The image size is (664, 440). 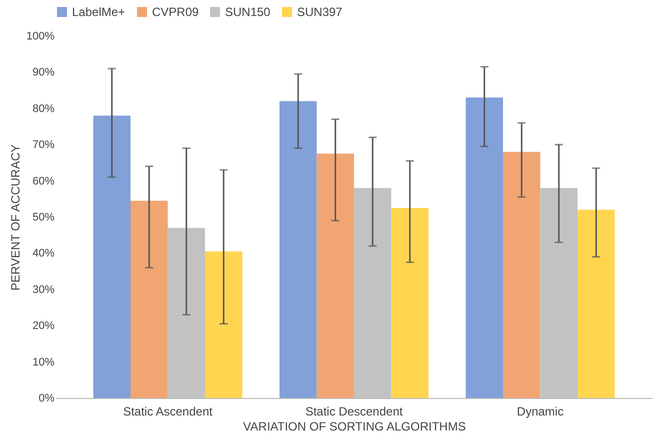 What do you see at coordinates (43, 145) in the screenshot?
I see `y-tick-label: 70%` at bounding box center [43, 145].